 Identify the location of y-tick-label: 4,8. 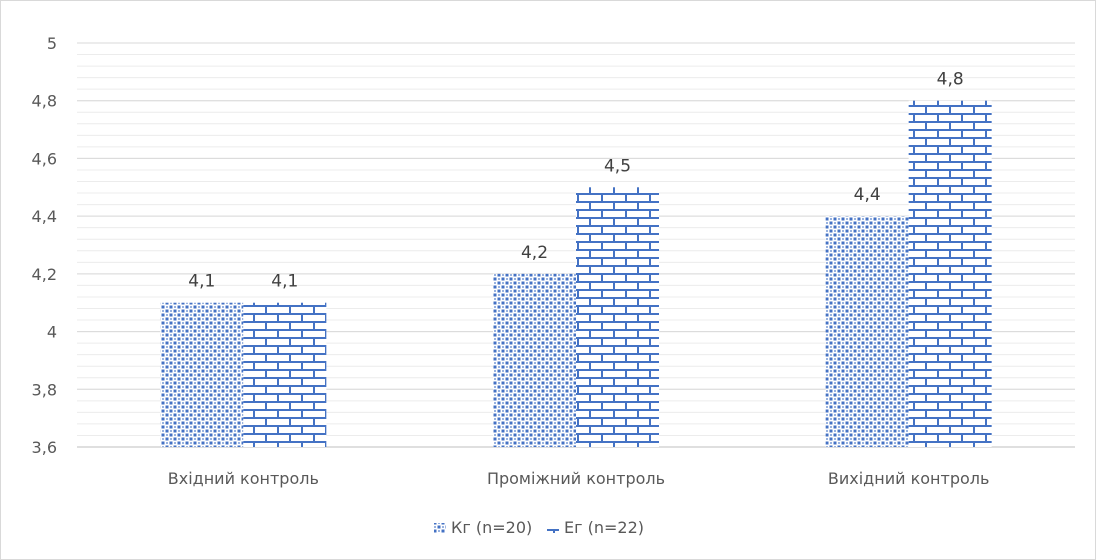
(44, 101).